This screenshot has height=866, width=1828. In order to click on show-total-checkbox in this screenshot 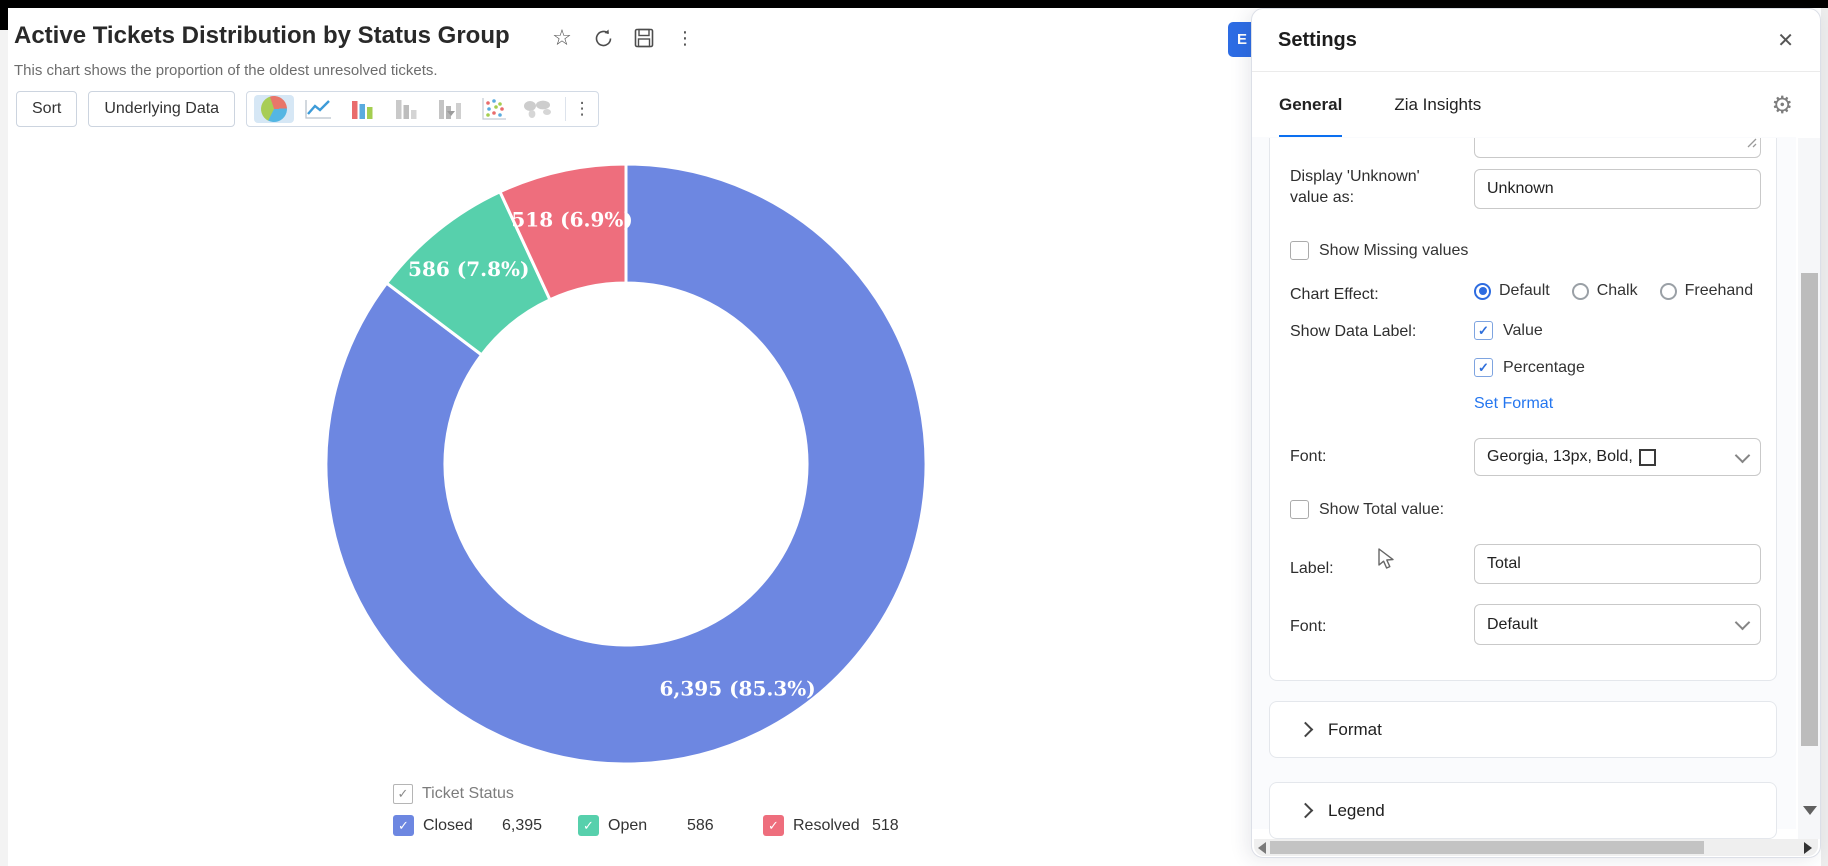, I will do `click(1299, 509)`.